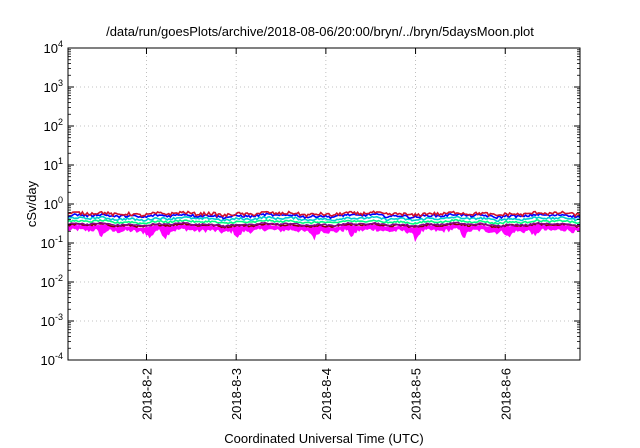  Describe the element at coordinates (505, 394) in the screenshot. I see `x-tick-label: 2018-8-6` at that location.